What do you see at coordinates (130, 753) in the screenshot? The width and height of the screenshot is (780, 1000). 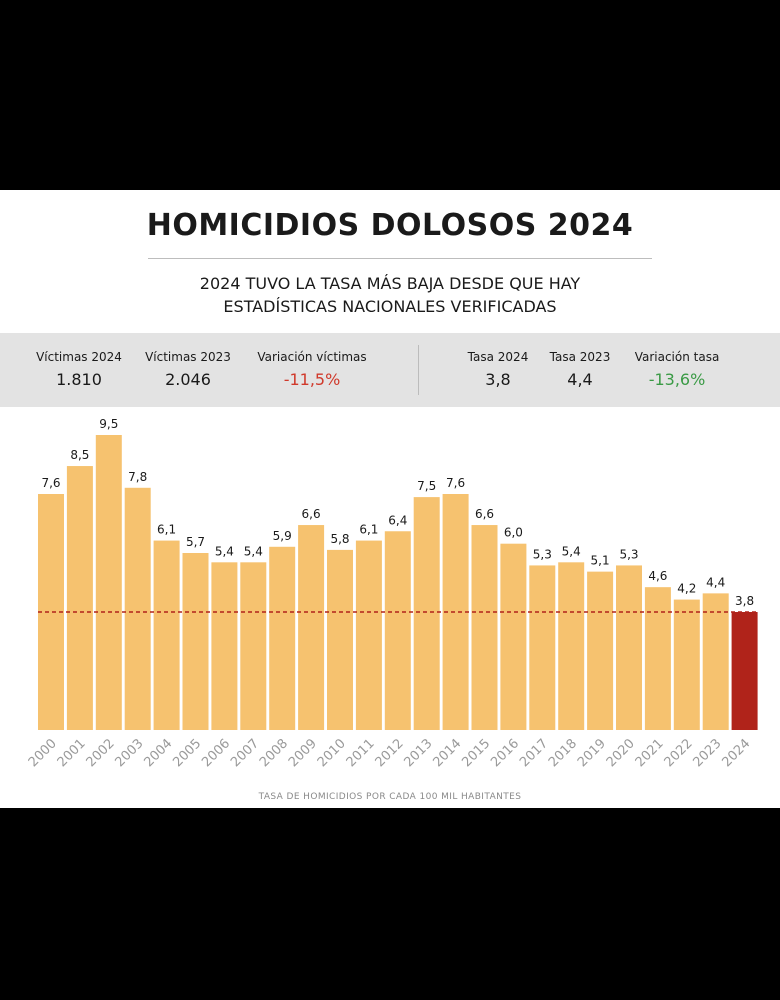 I see `x-tick-label-2003: 2003` at bounding box center [130, 753].